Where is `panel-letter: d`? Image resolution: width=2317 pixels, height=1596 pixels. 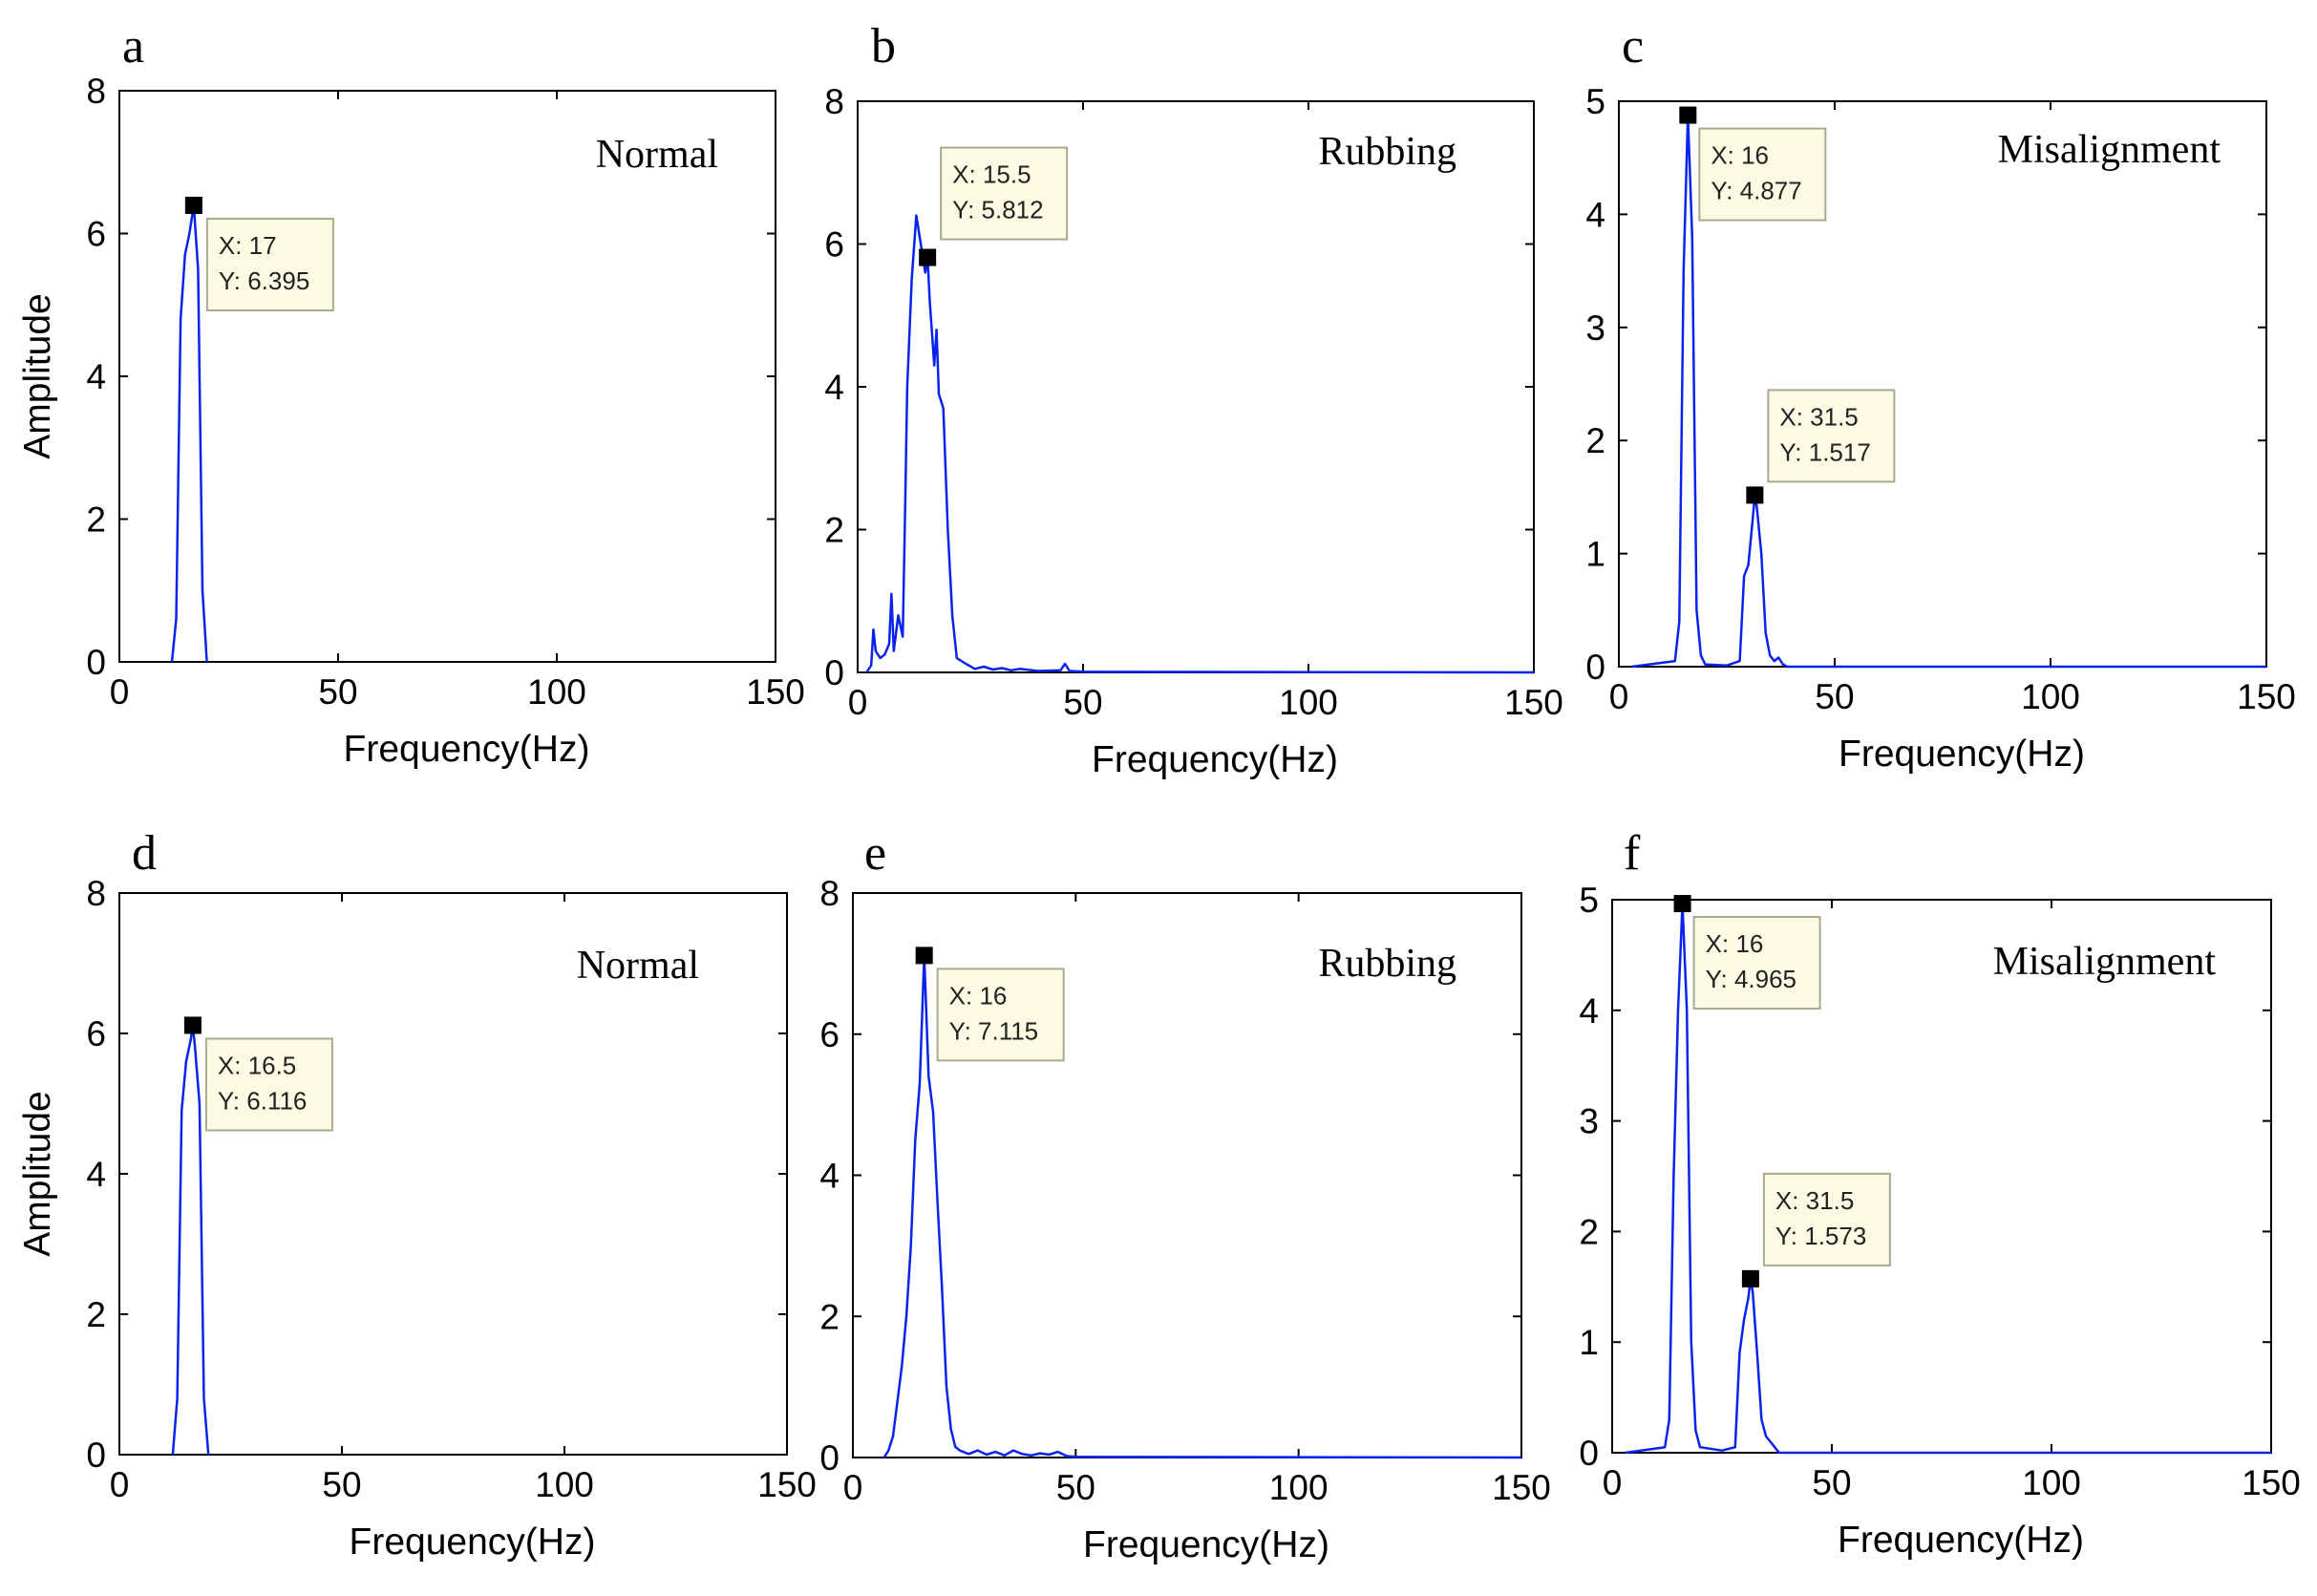 panel-letter: d is located at coordinates (144, 853).